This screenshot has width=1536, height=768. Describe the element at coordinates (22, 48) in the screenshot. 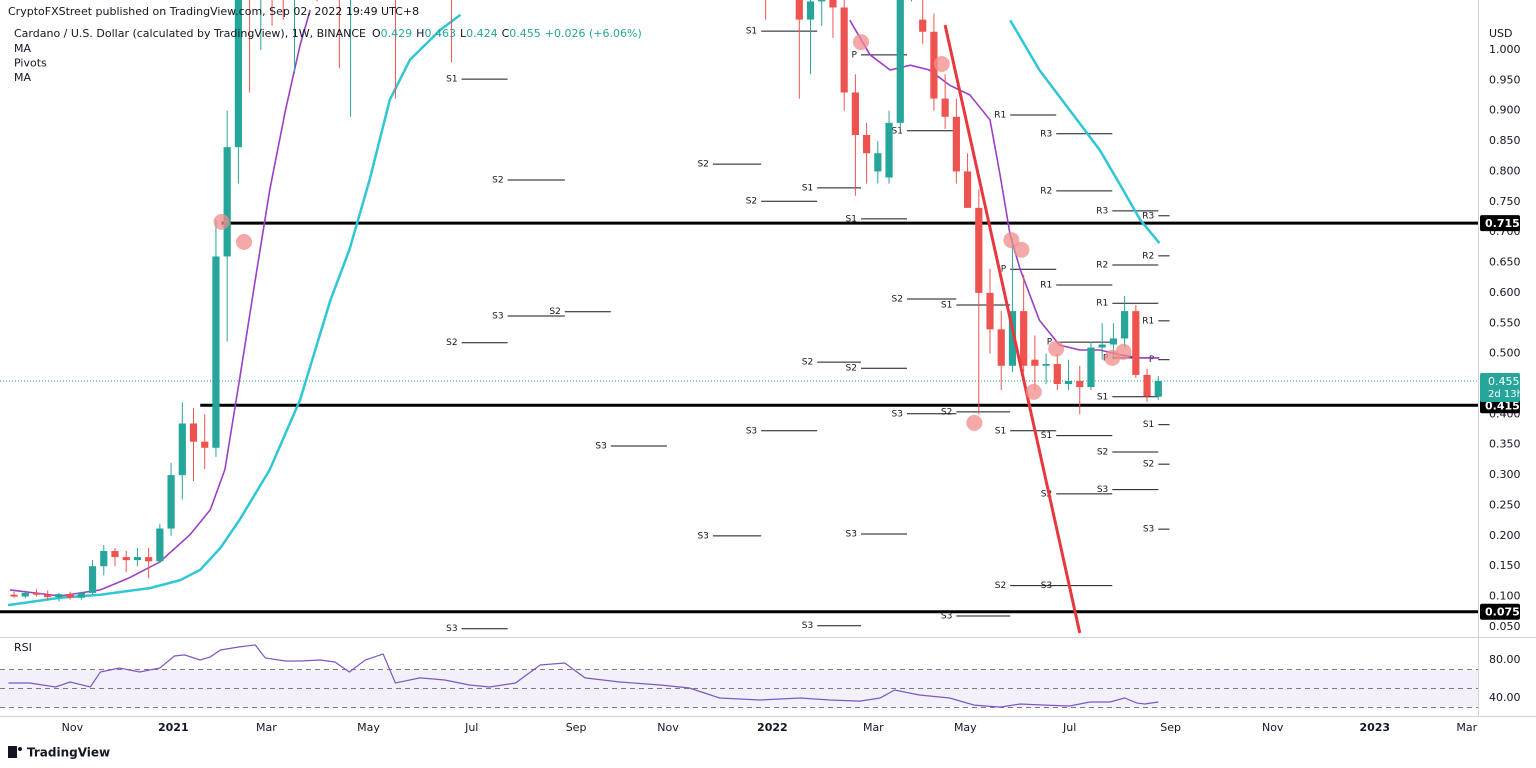

I see `indicator-label: MA` at that location.